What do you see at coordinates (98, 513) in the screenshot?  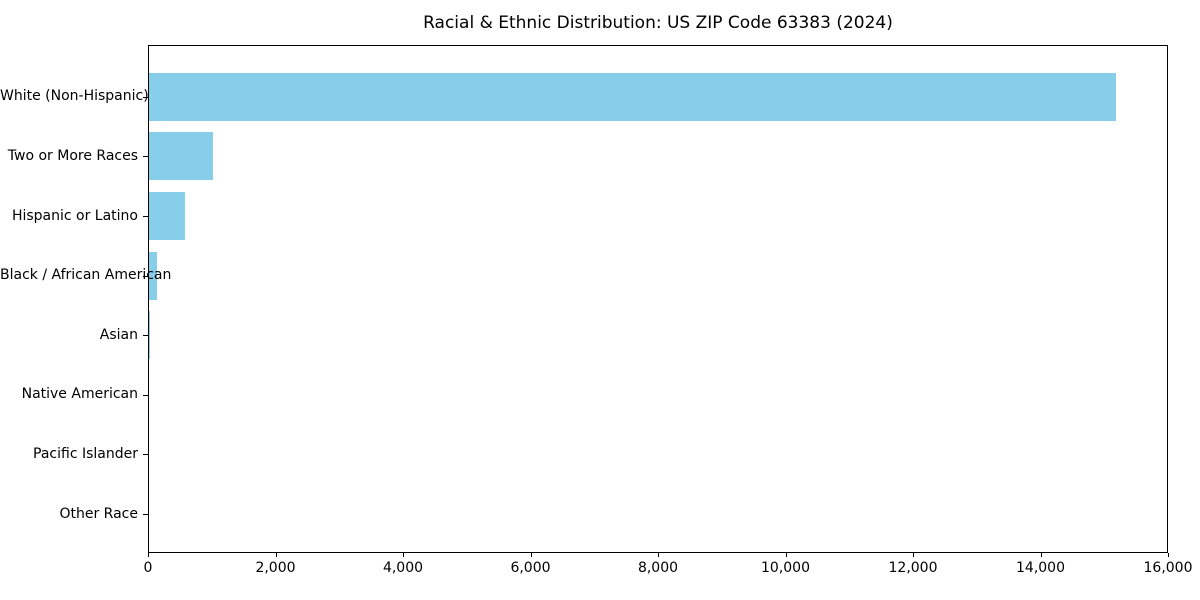 I see `y-label-other-race: Other Race` at bounding box center [98, 513].